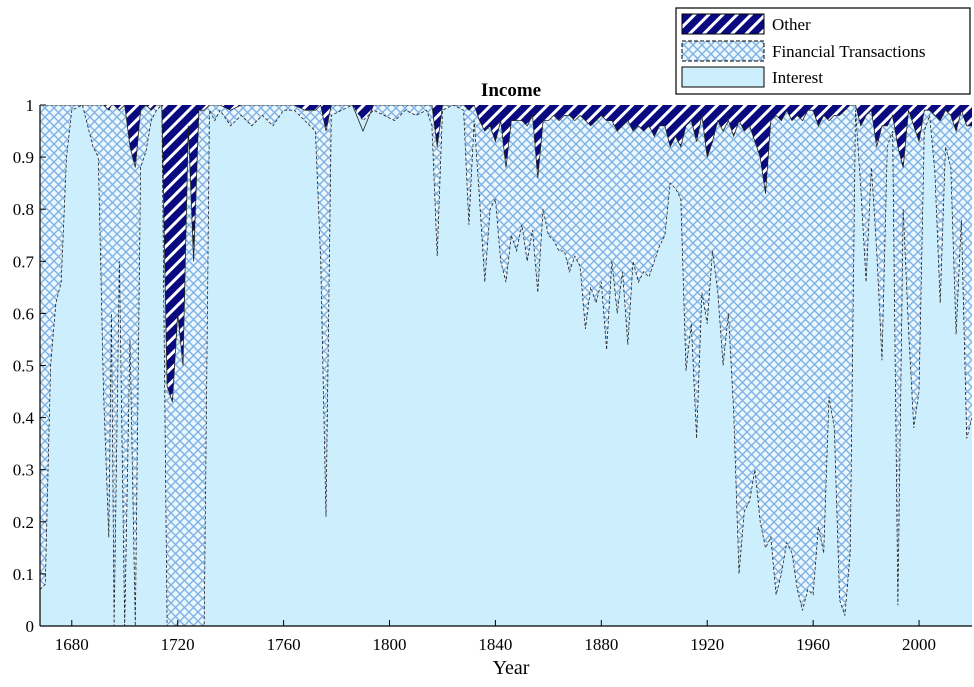 The image size is (974, 687). Describe the element at coordinates (601, 644) in the screenshot. I see `x-tick-label: 1880` at that location.